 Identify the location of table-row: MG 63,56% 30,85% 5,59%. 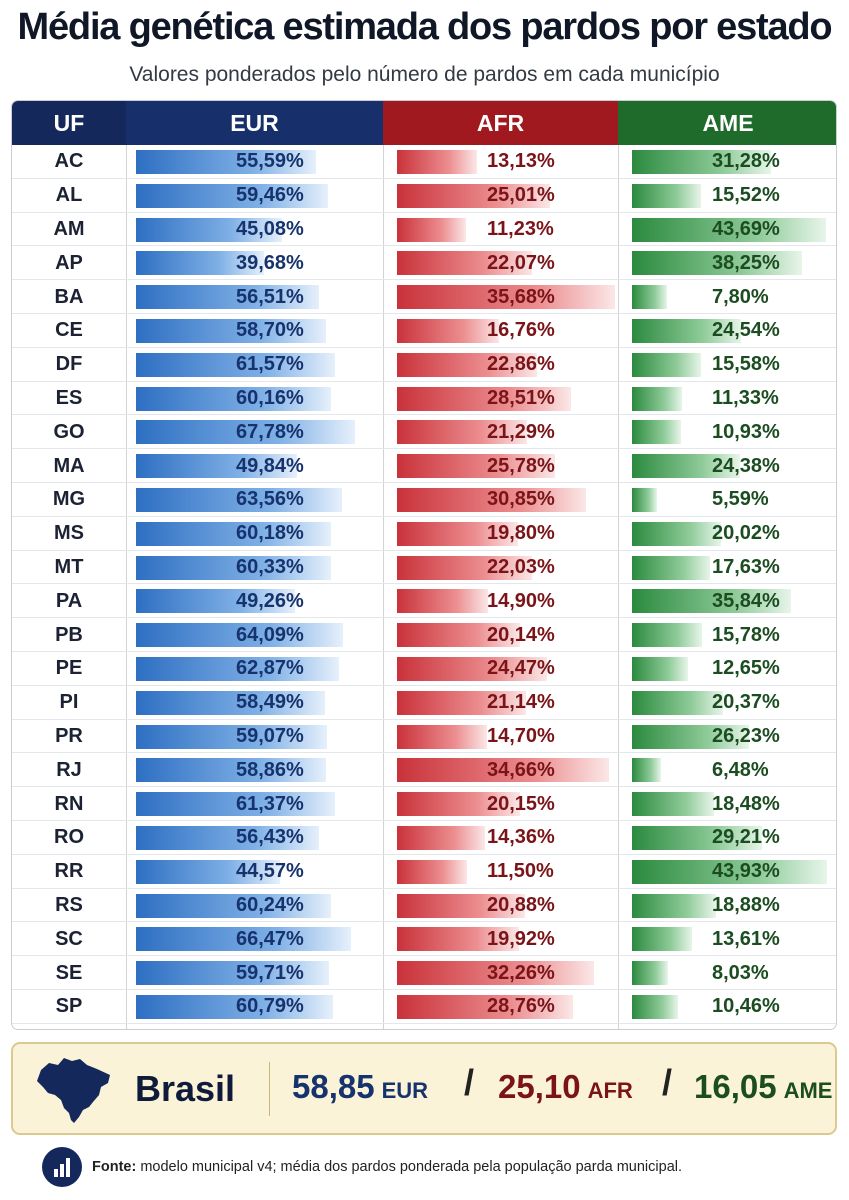
(424, 500).